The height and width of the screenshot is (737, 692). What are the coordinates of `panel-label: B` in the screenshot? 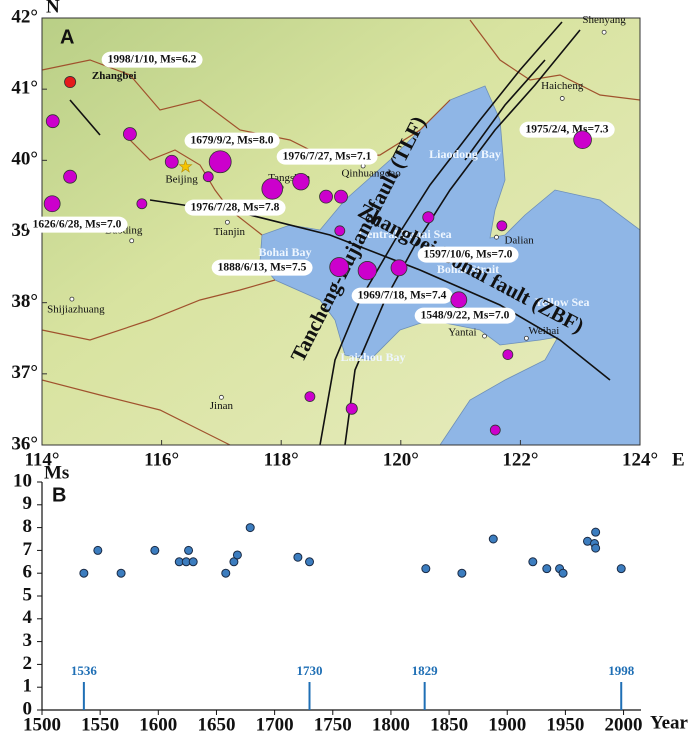 It's located at (59, 495).